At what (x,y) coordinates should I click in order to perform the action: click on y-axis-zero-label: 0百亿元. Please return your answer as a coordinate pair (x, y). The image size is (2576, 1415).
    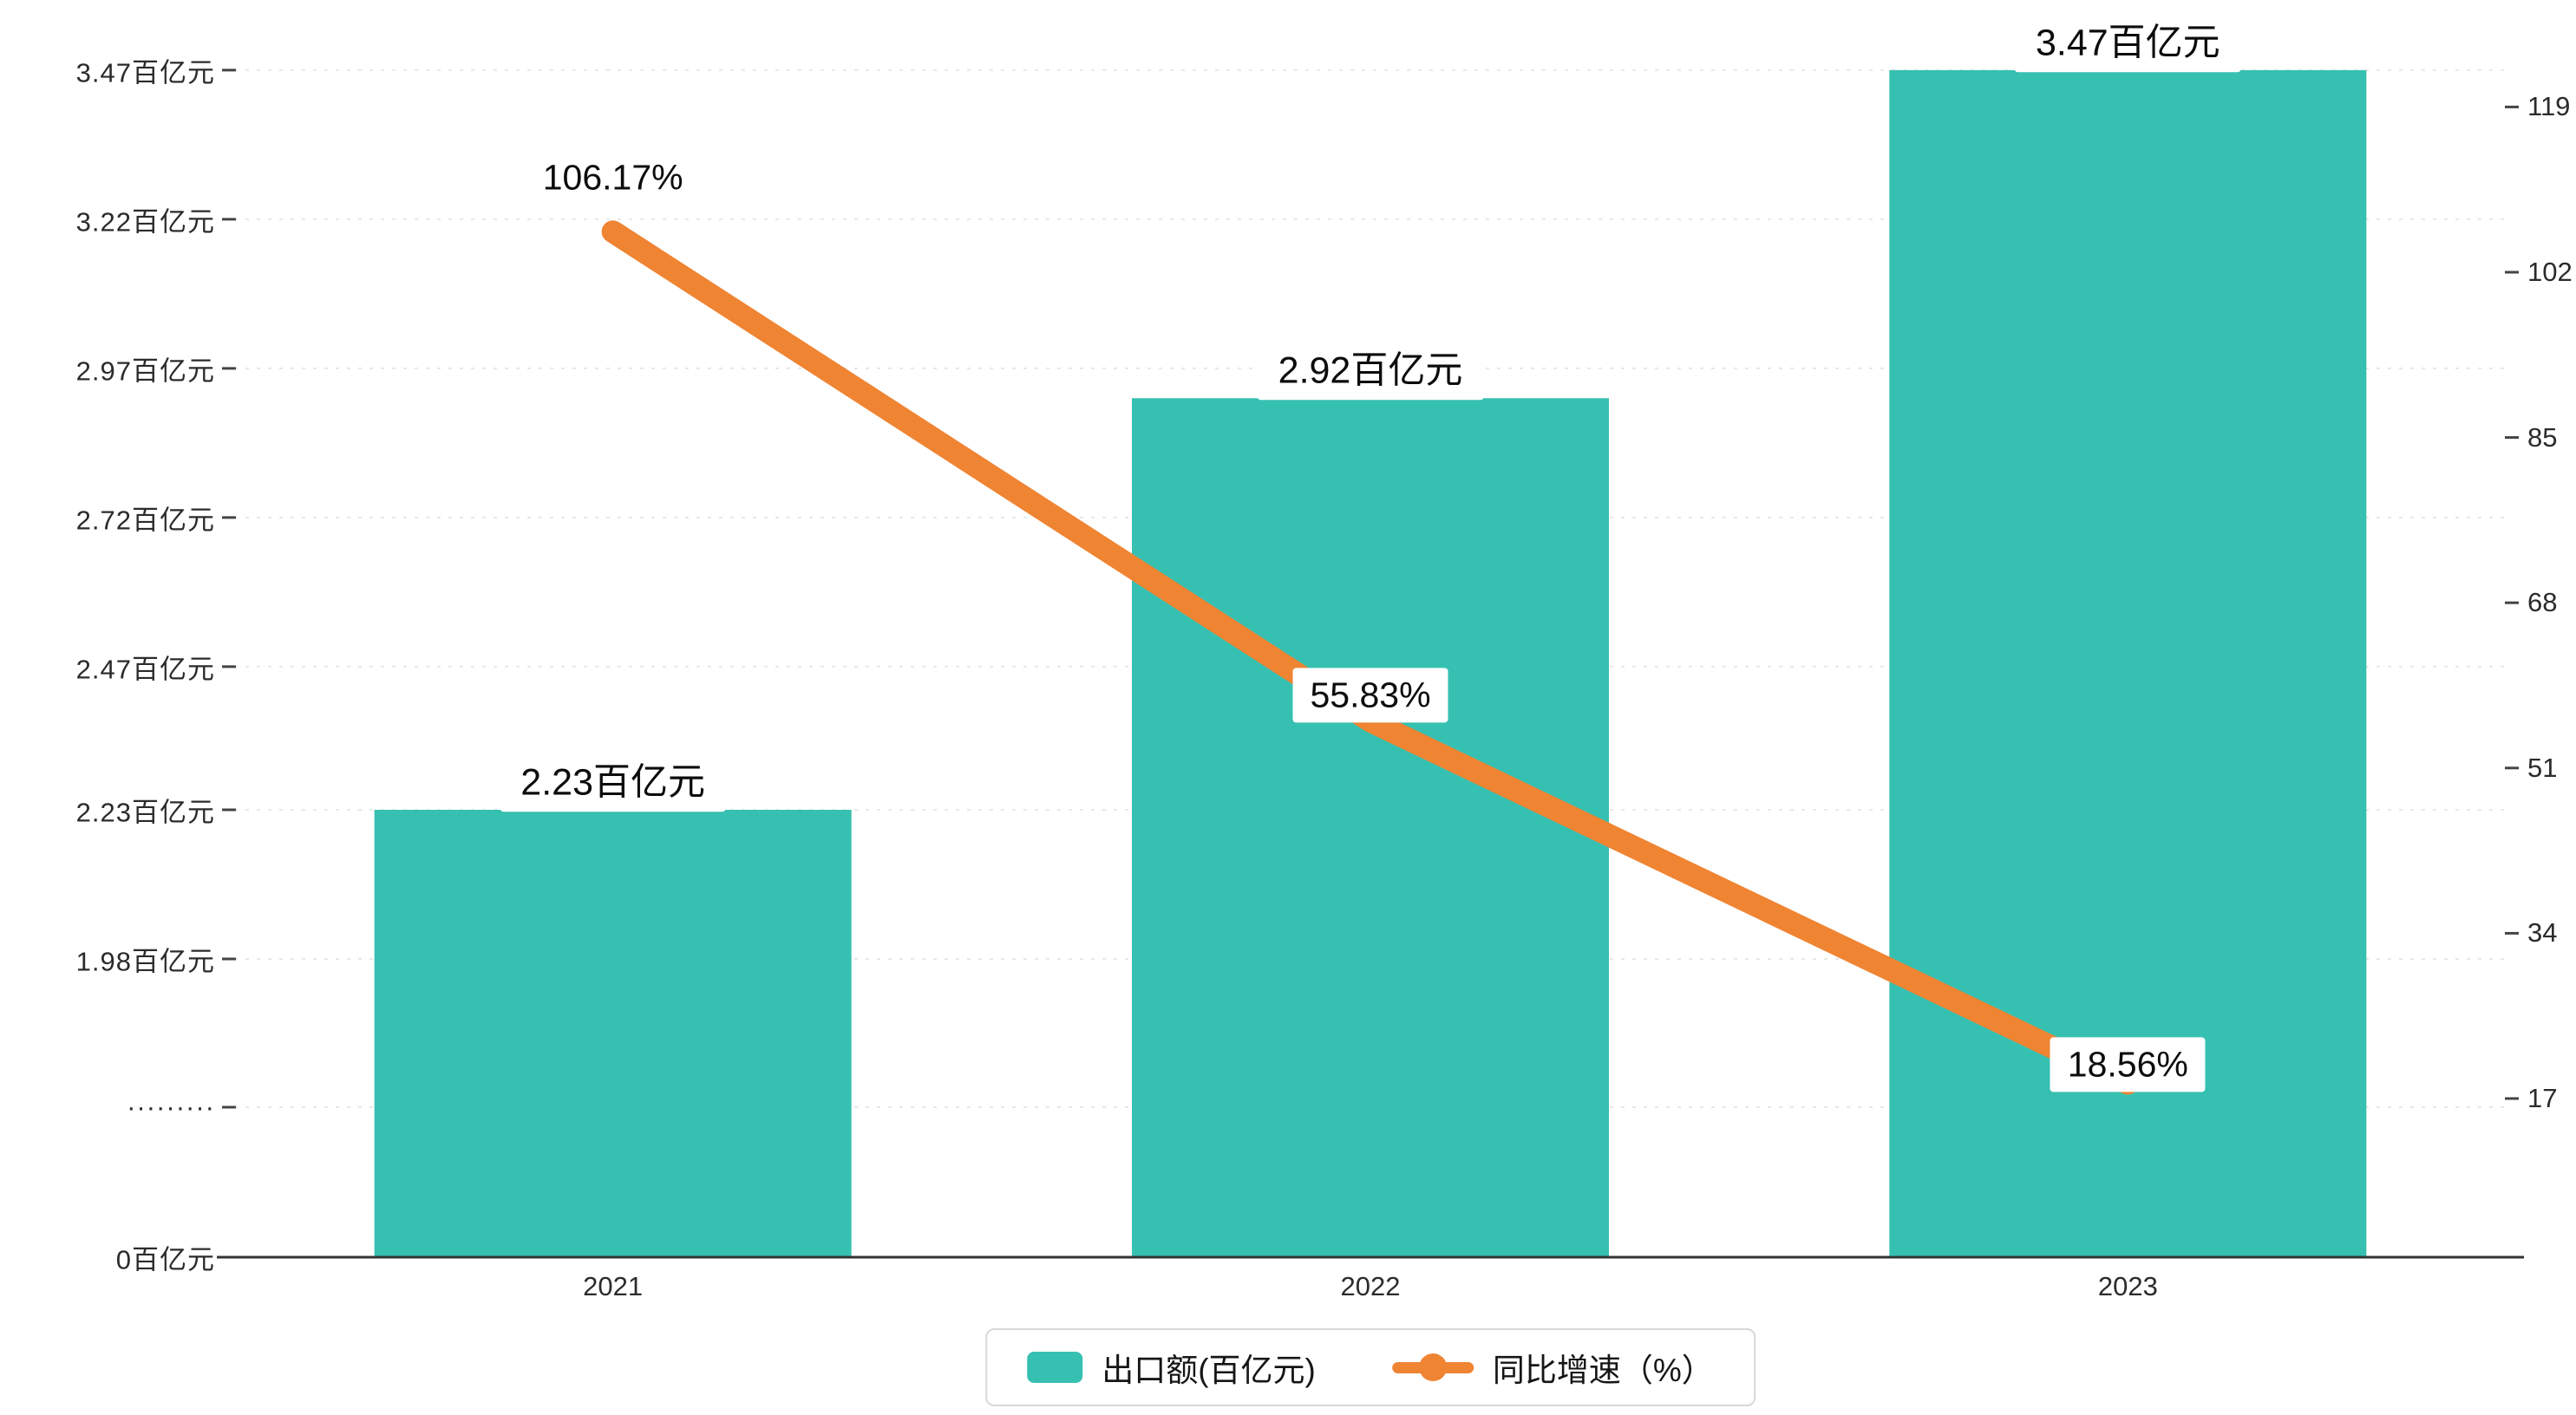
    Looking at the image, I should click on (165, 1259).